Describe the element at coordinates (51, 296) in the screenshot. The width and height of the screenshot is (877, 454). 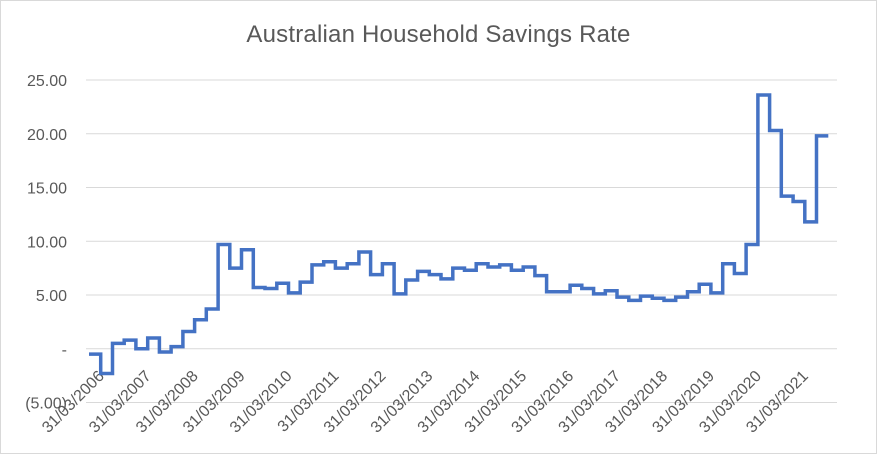
I see `y-tick-label: 5.00` at that location.